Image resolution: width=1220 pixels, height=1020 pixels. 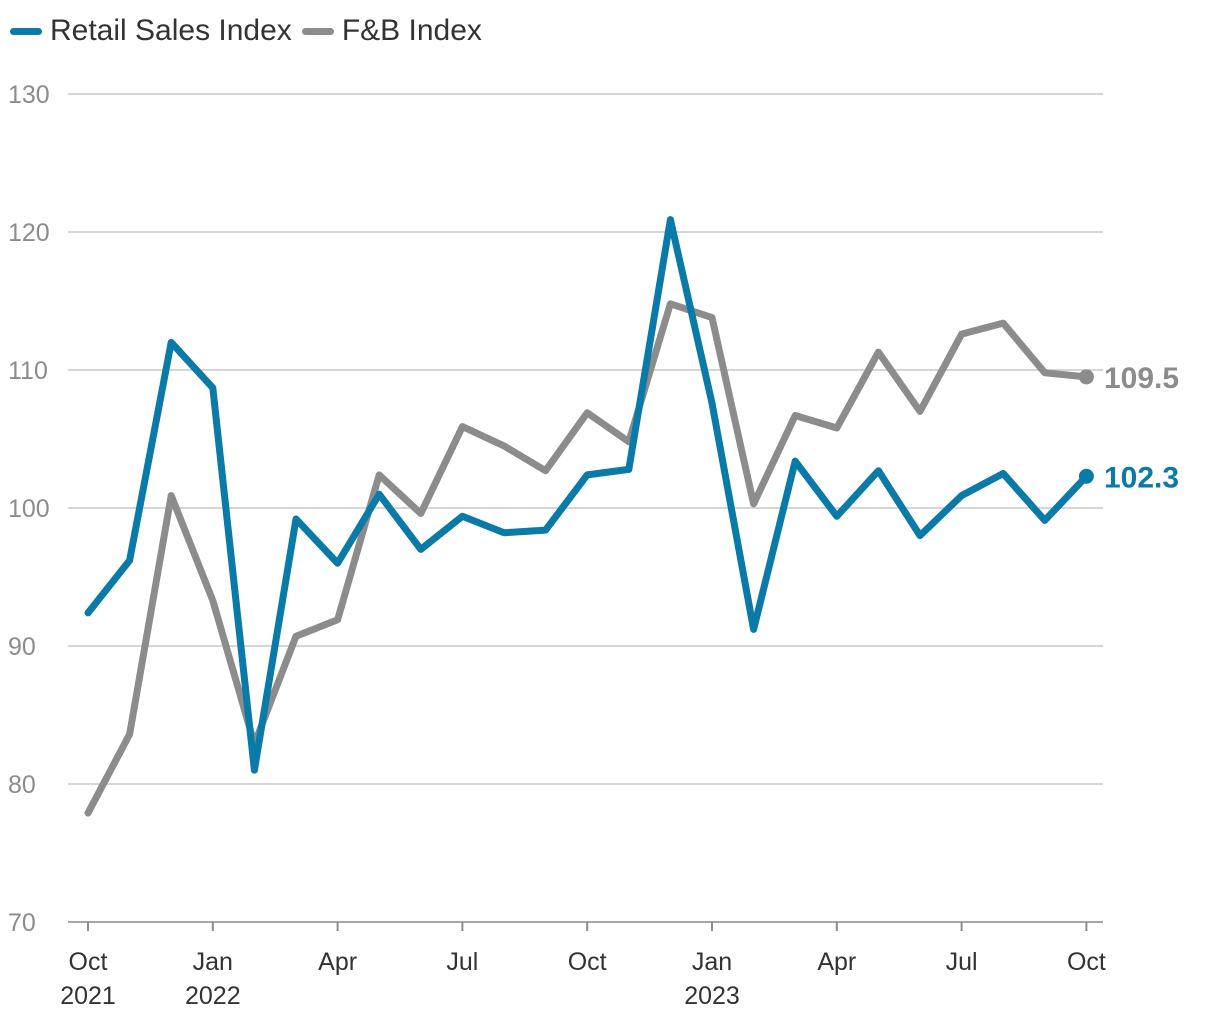 What do you see at coordinates (171, 30) in the screenshot?
I see `legend-label-retail: Retail Sales Index` at bounding box center [171, 30].